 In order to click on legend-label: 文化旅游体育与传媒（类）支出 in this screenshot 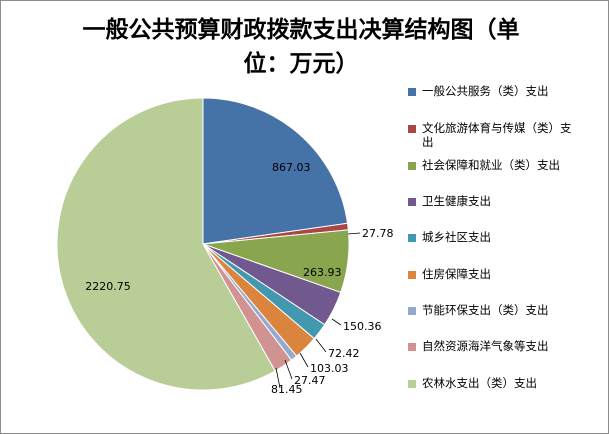, I will do `click(513, 135)`.